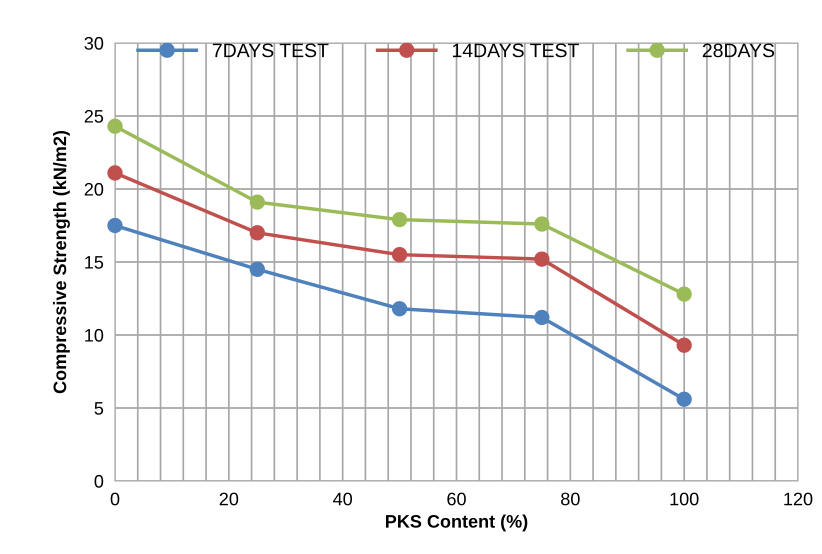 The image size is (822, 554). Describe the element at coordinates (229, 499) in the screenshot. I see `x-tick-label: 20` at that location.